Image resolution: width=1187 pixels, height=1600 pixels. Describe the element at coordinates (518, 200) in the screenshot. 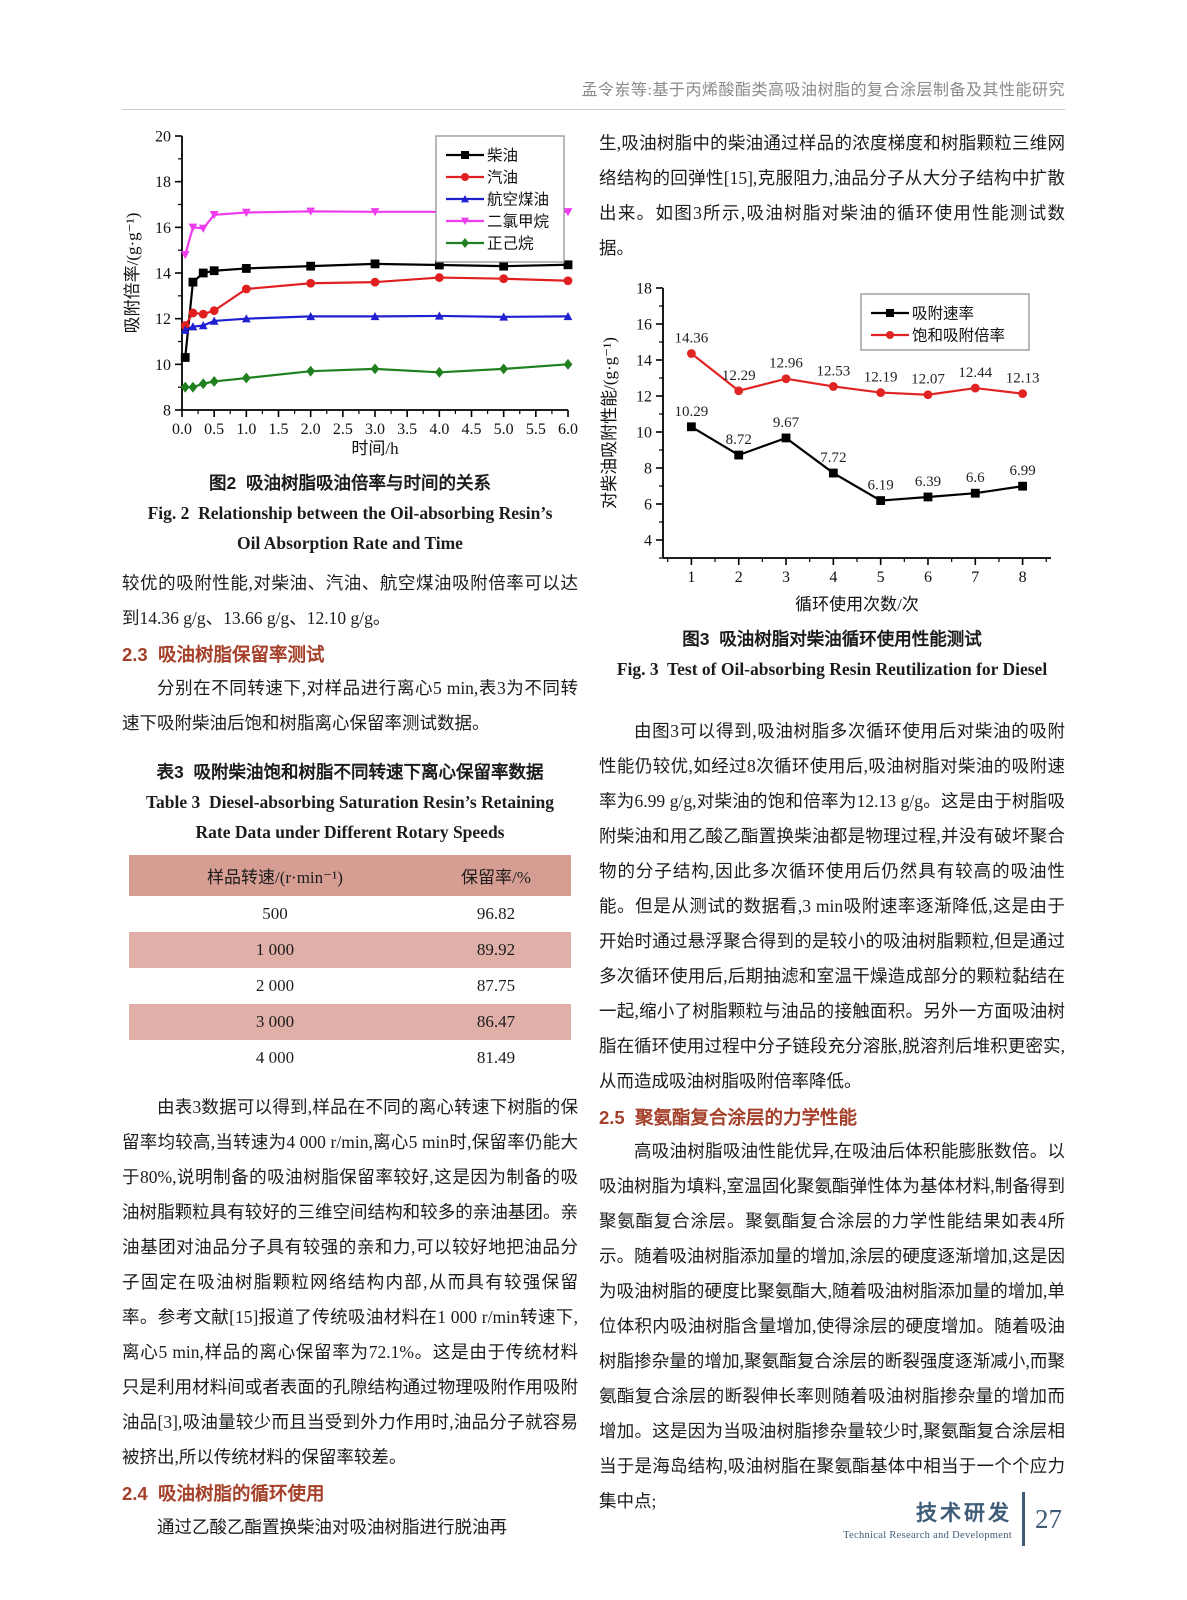

I see `svg-text: 航空煤油` at that location.